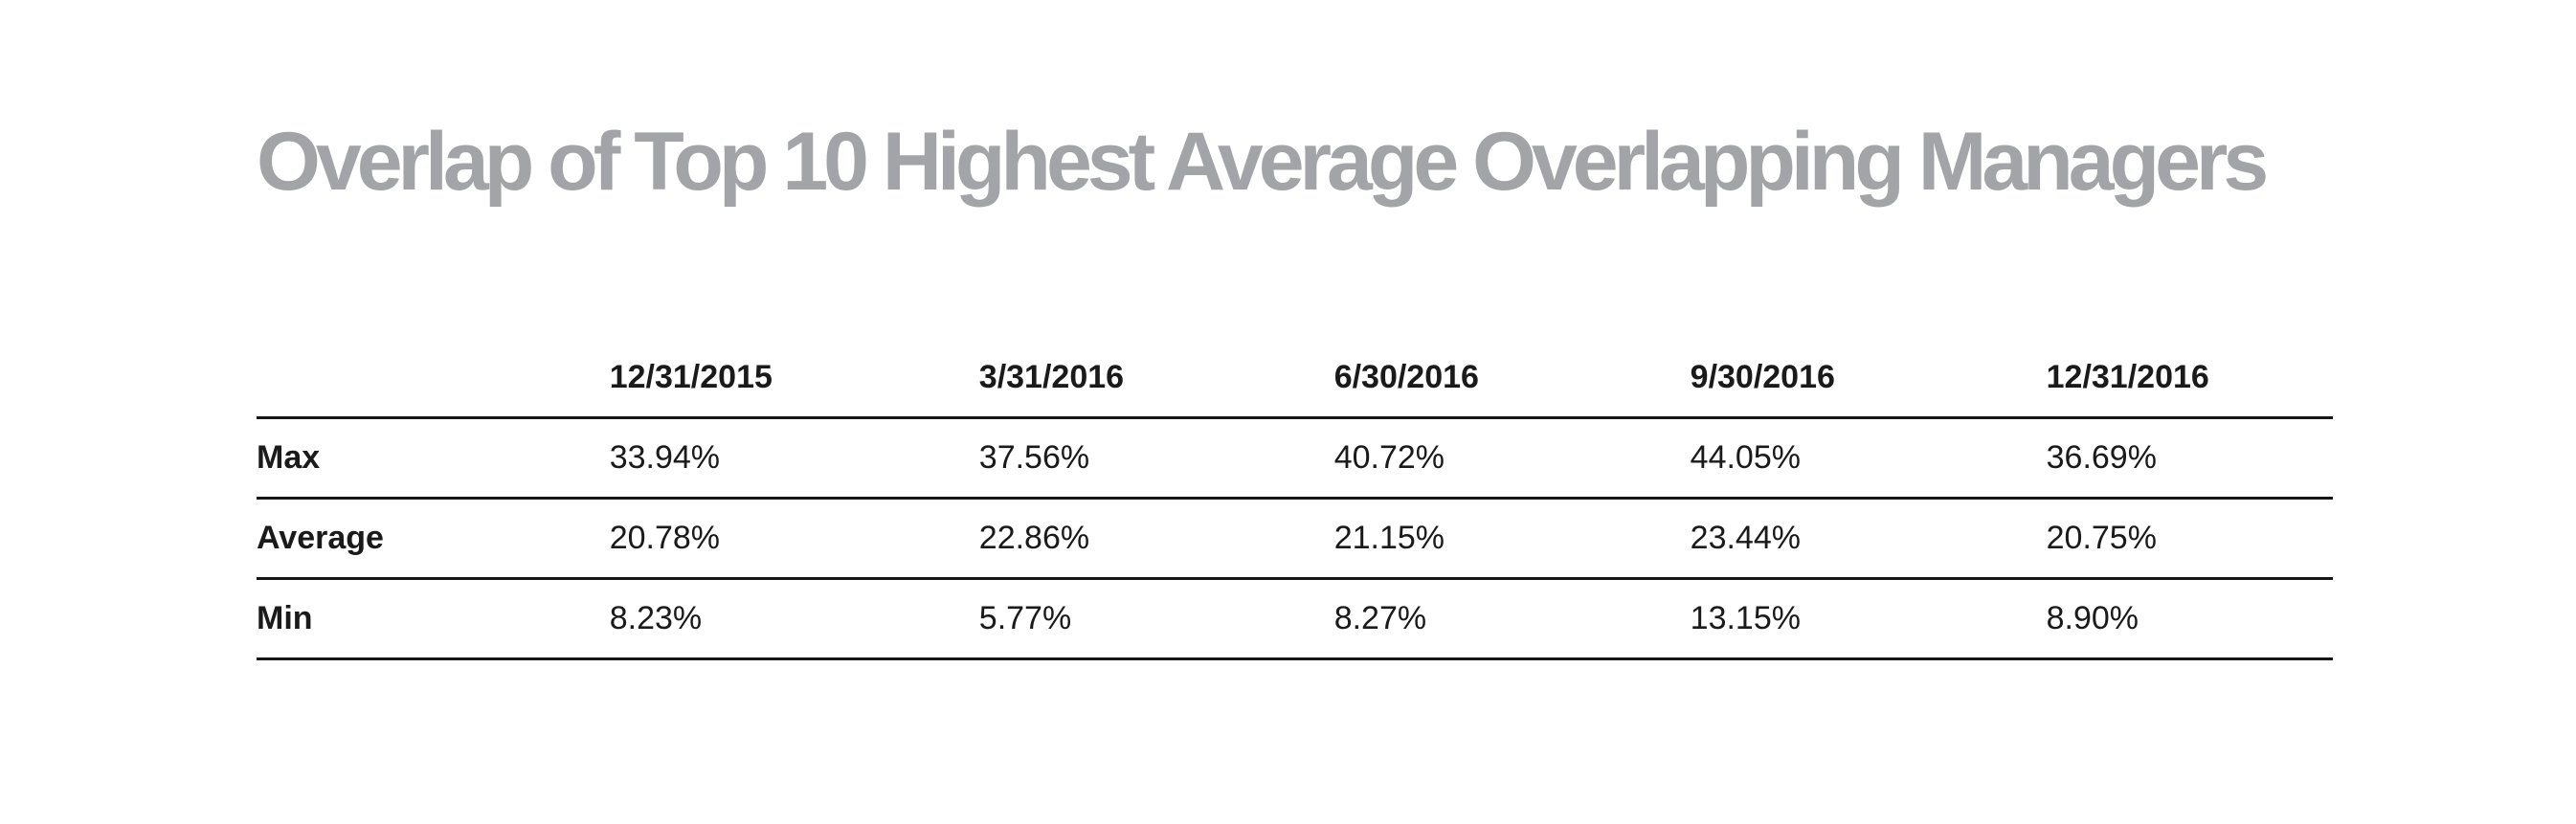  Describe the element at coordinates (1156, 458) in the screenshot. I see `cell-value: 37.56%` at that location.